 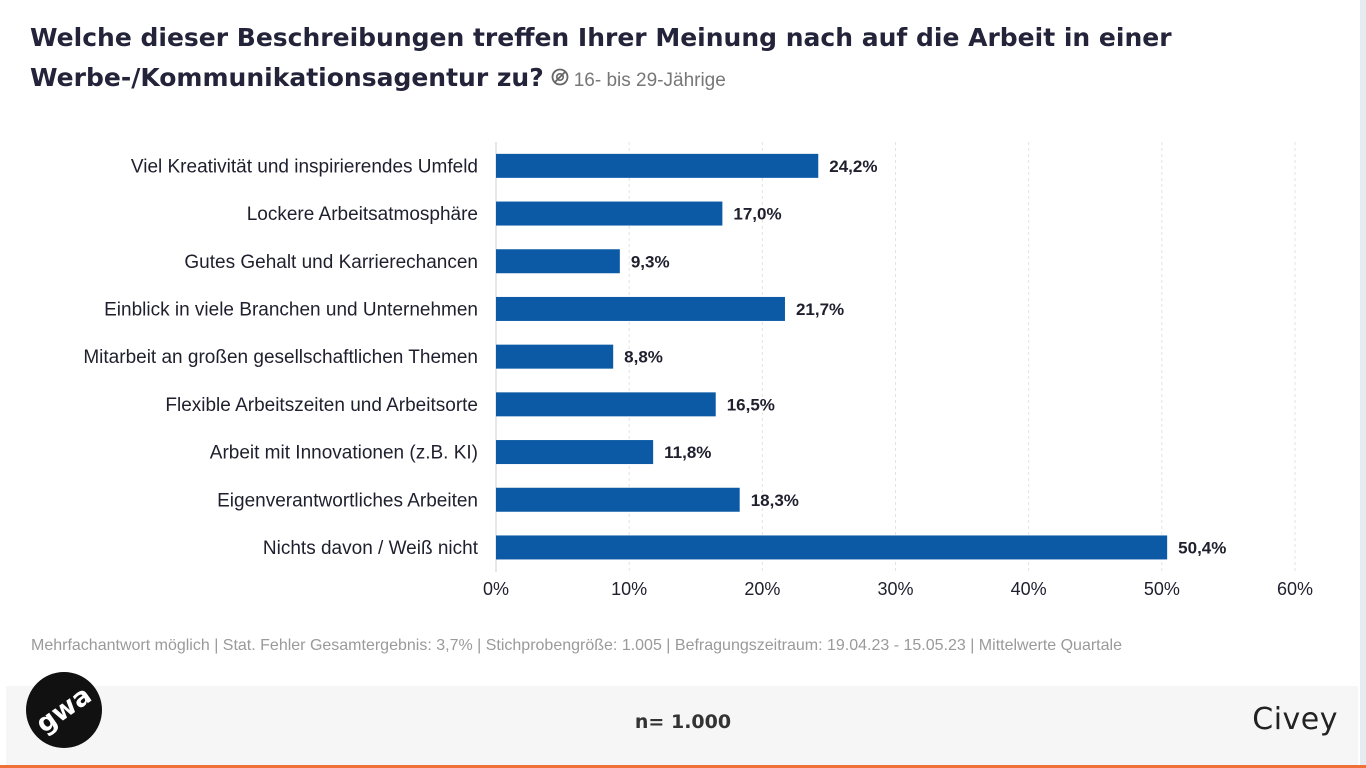 I want to click on category-label: Arbeit mit Innovationen (z.B. KI), so click(x=344, y=453).